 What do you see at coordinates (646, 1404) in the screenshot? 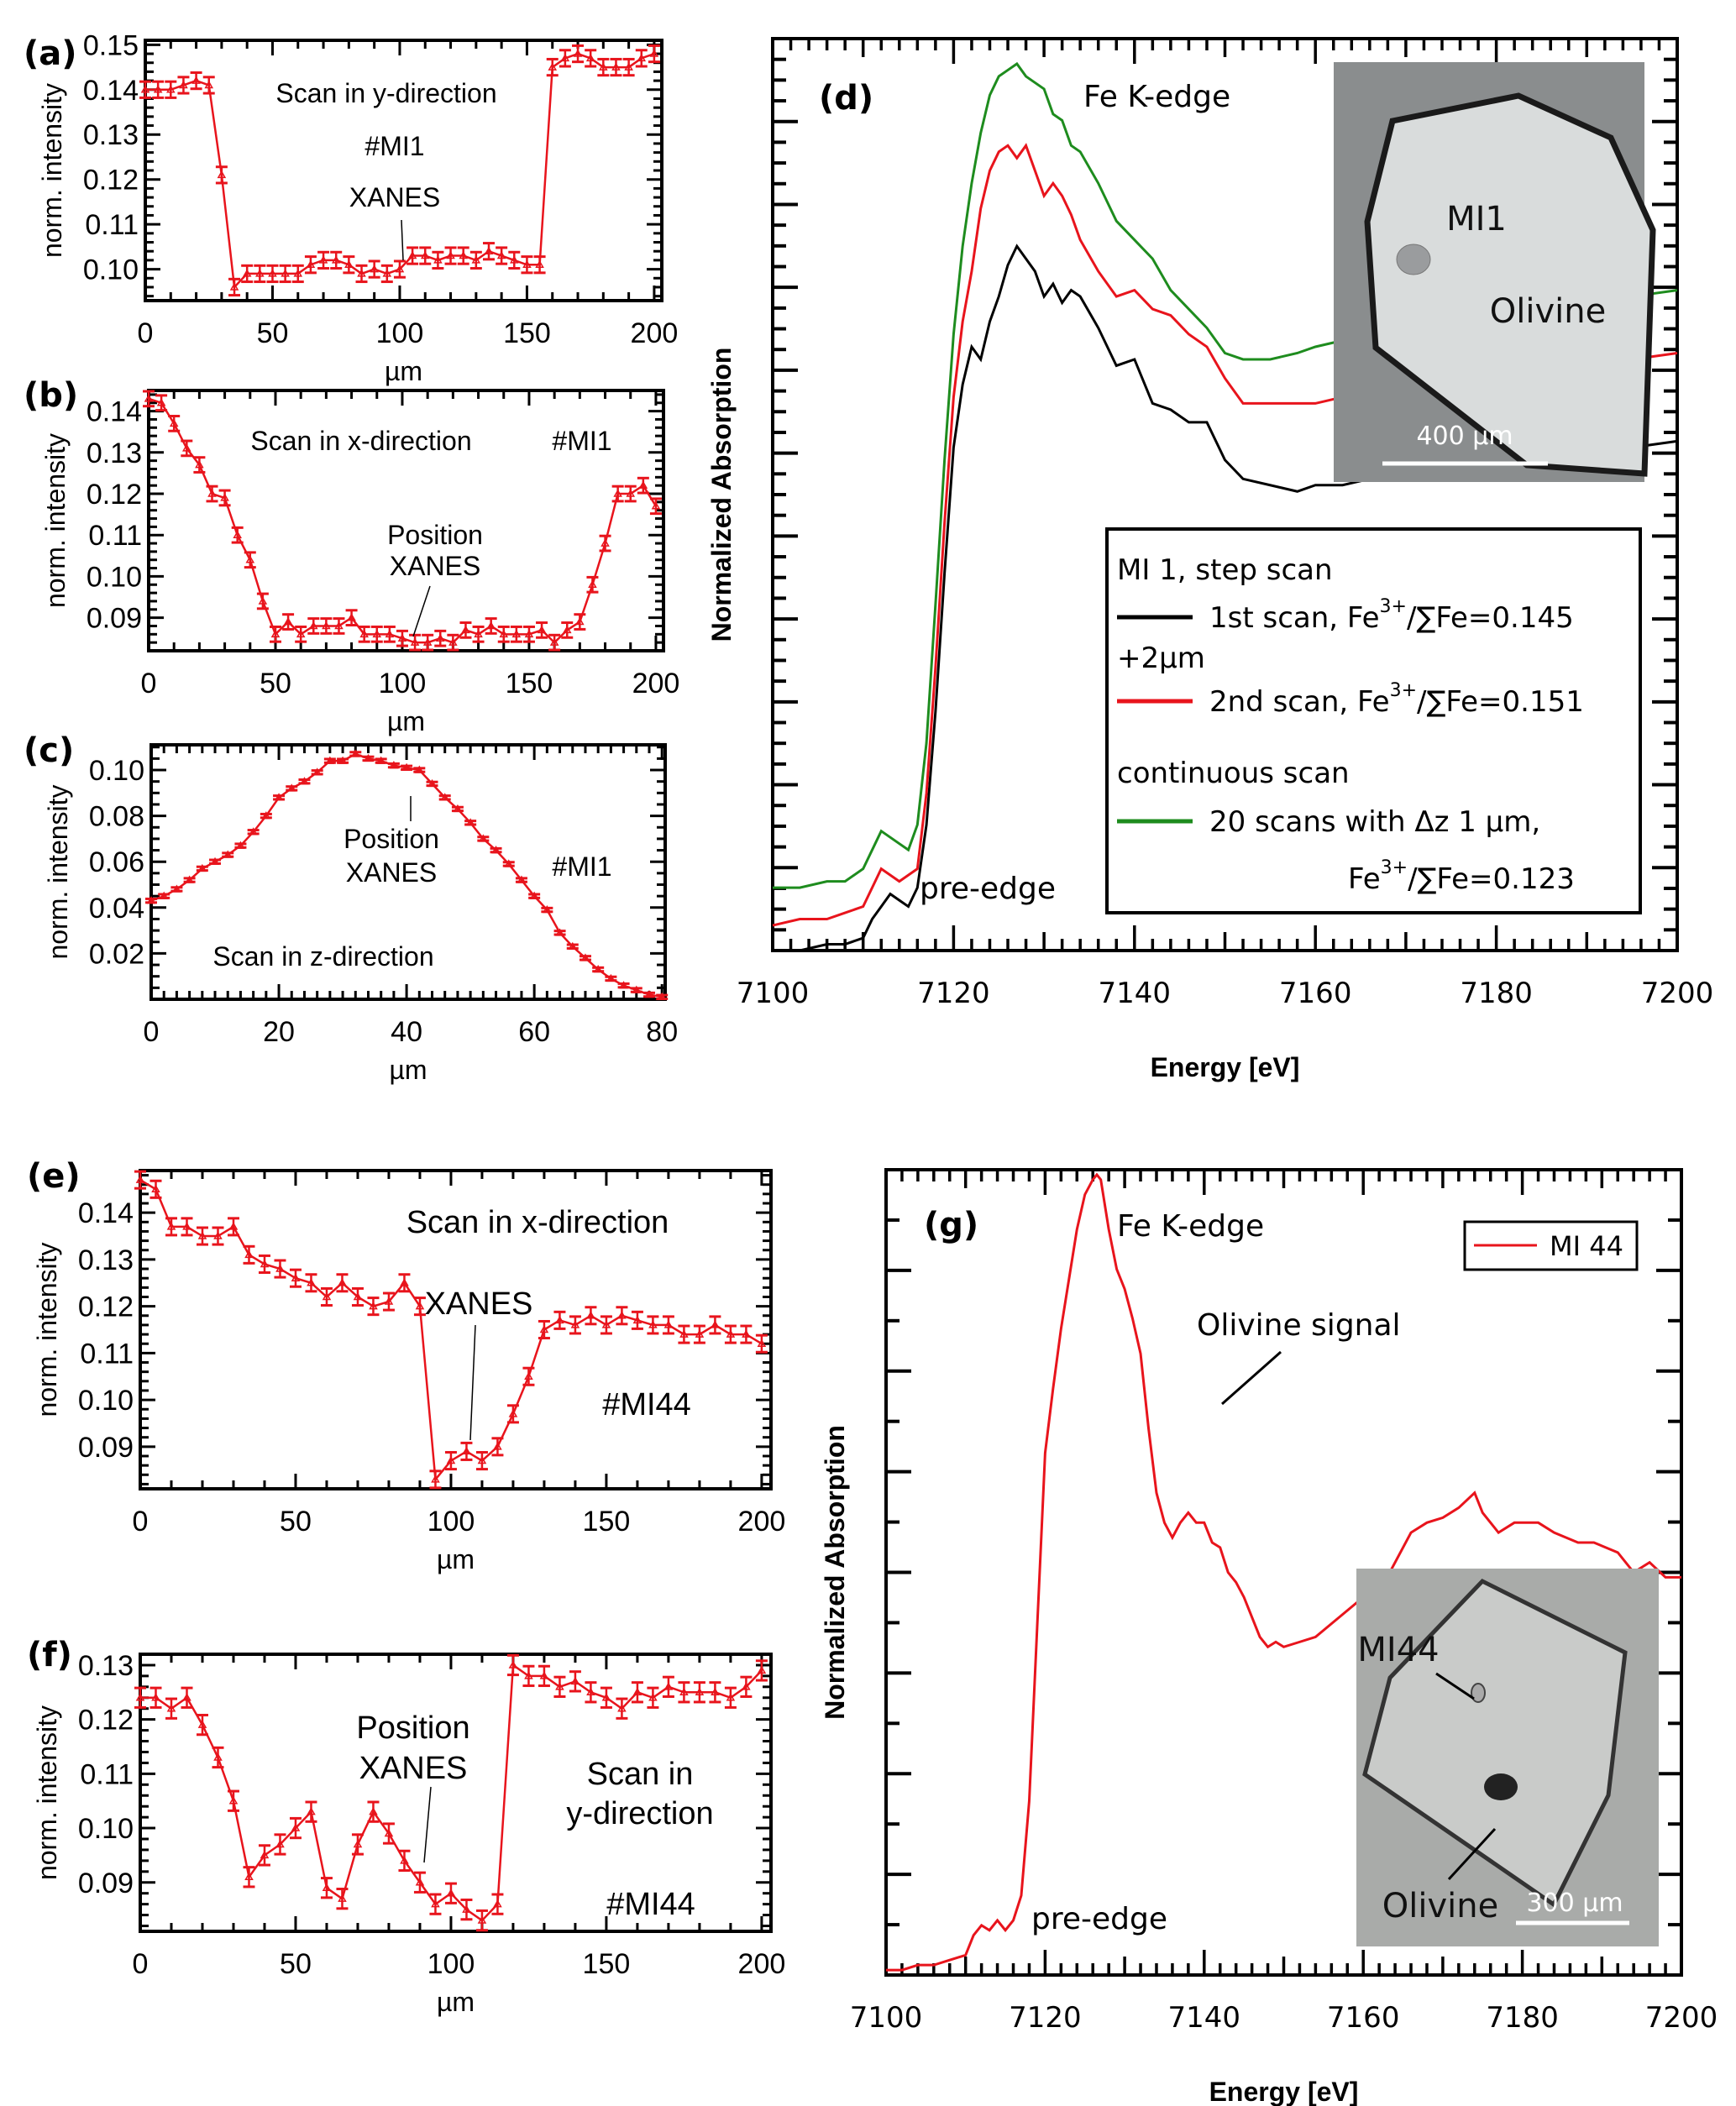
I see `annotation-sample-id: #MI44` at bounding box center [646, 1404].